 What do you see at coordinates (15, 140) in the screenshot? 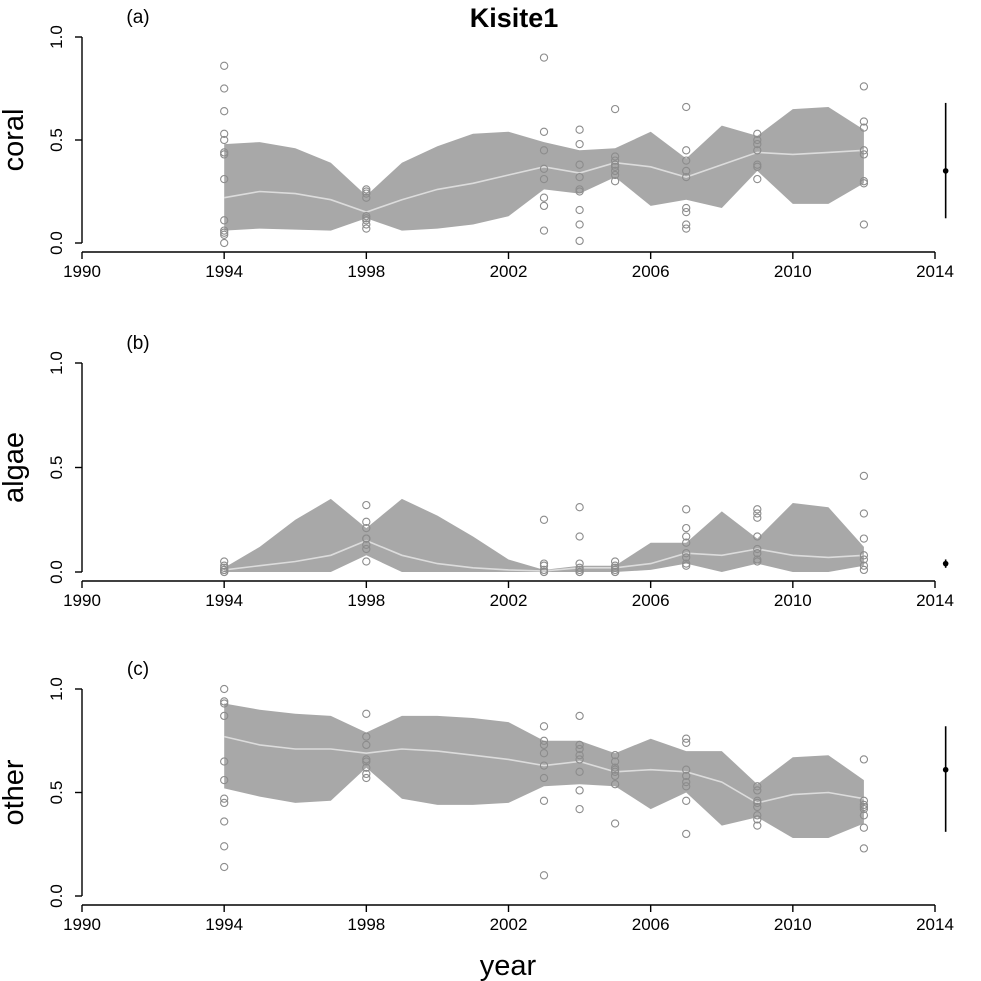
I see `y-axis-label-coral: coral` at bounding box center [15, 140].